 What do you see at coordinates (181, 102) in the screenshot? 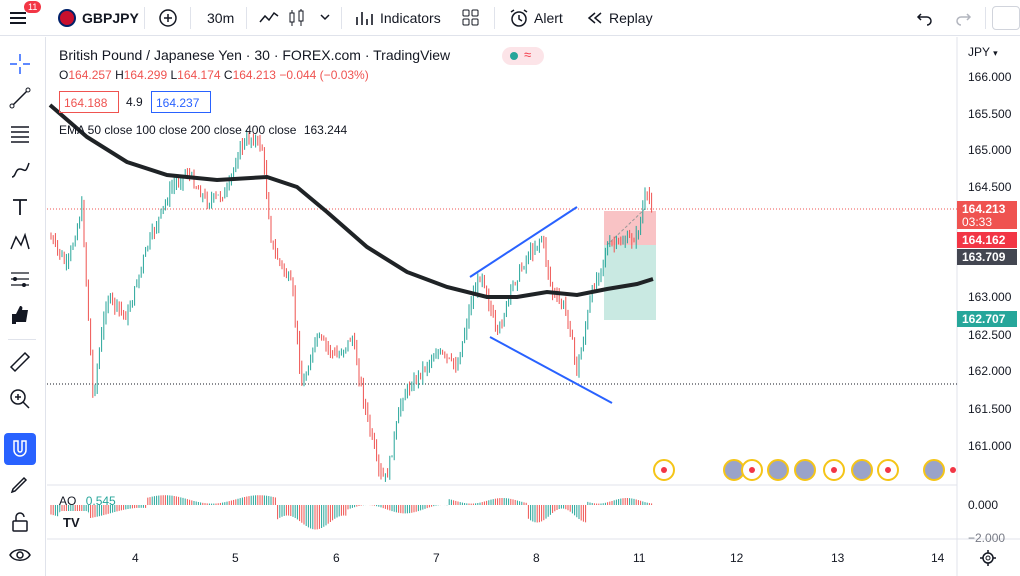
I see `buy-button: 164.237` at bounding box center [181, 102].